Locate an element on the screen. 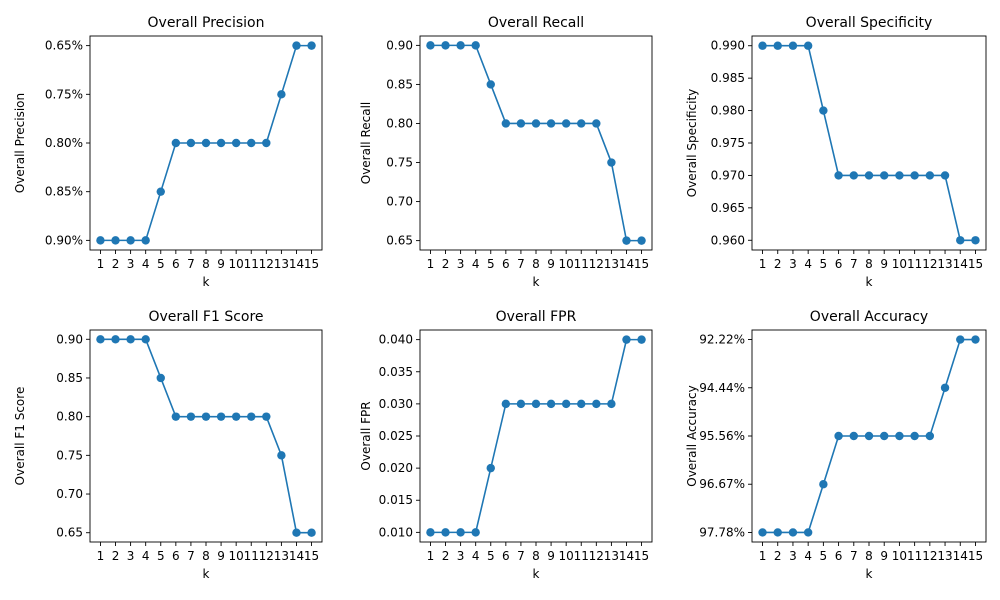  y-axis-label: Overall Specificity is located at coordinates (692, 143).